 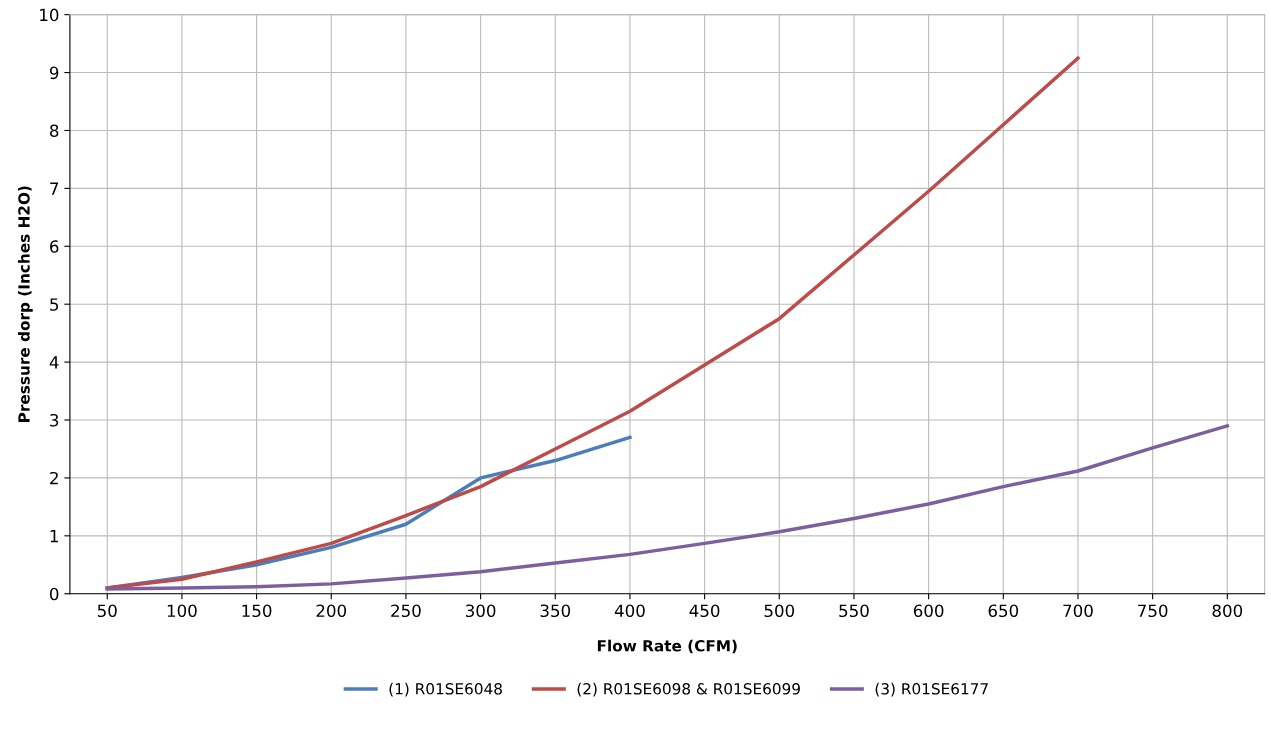 I want to click on x-tick-label: 400, so click(x=629, y=611).